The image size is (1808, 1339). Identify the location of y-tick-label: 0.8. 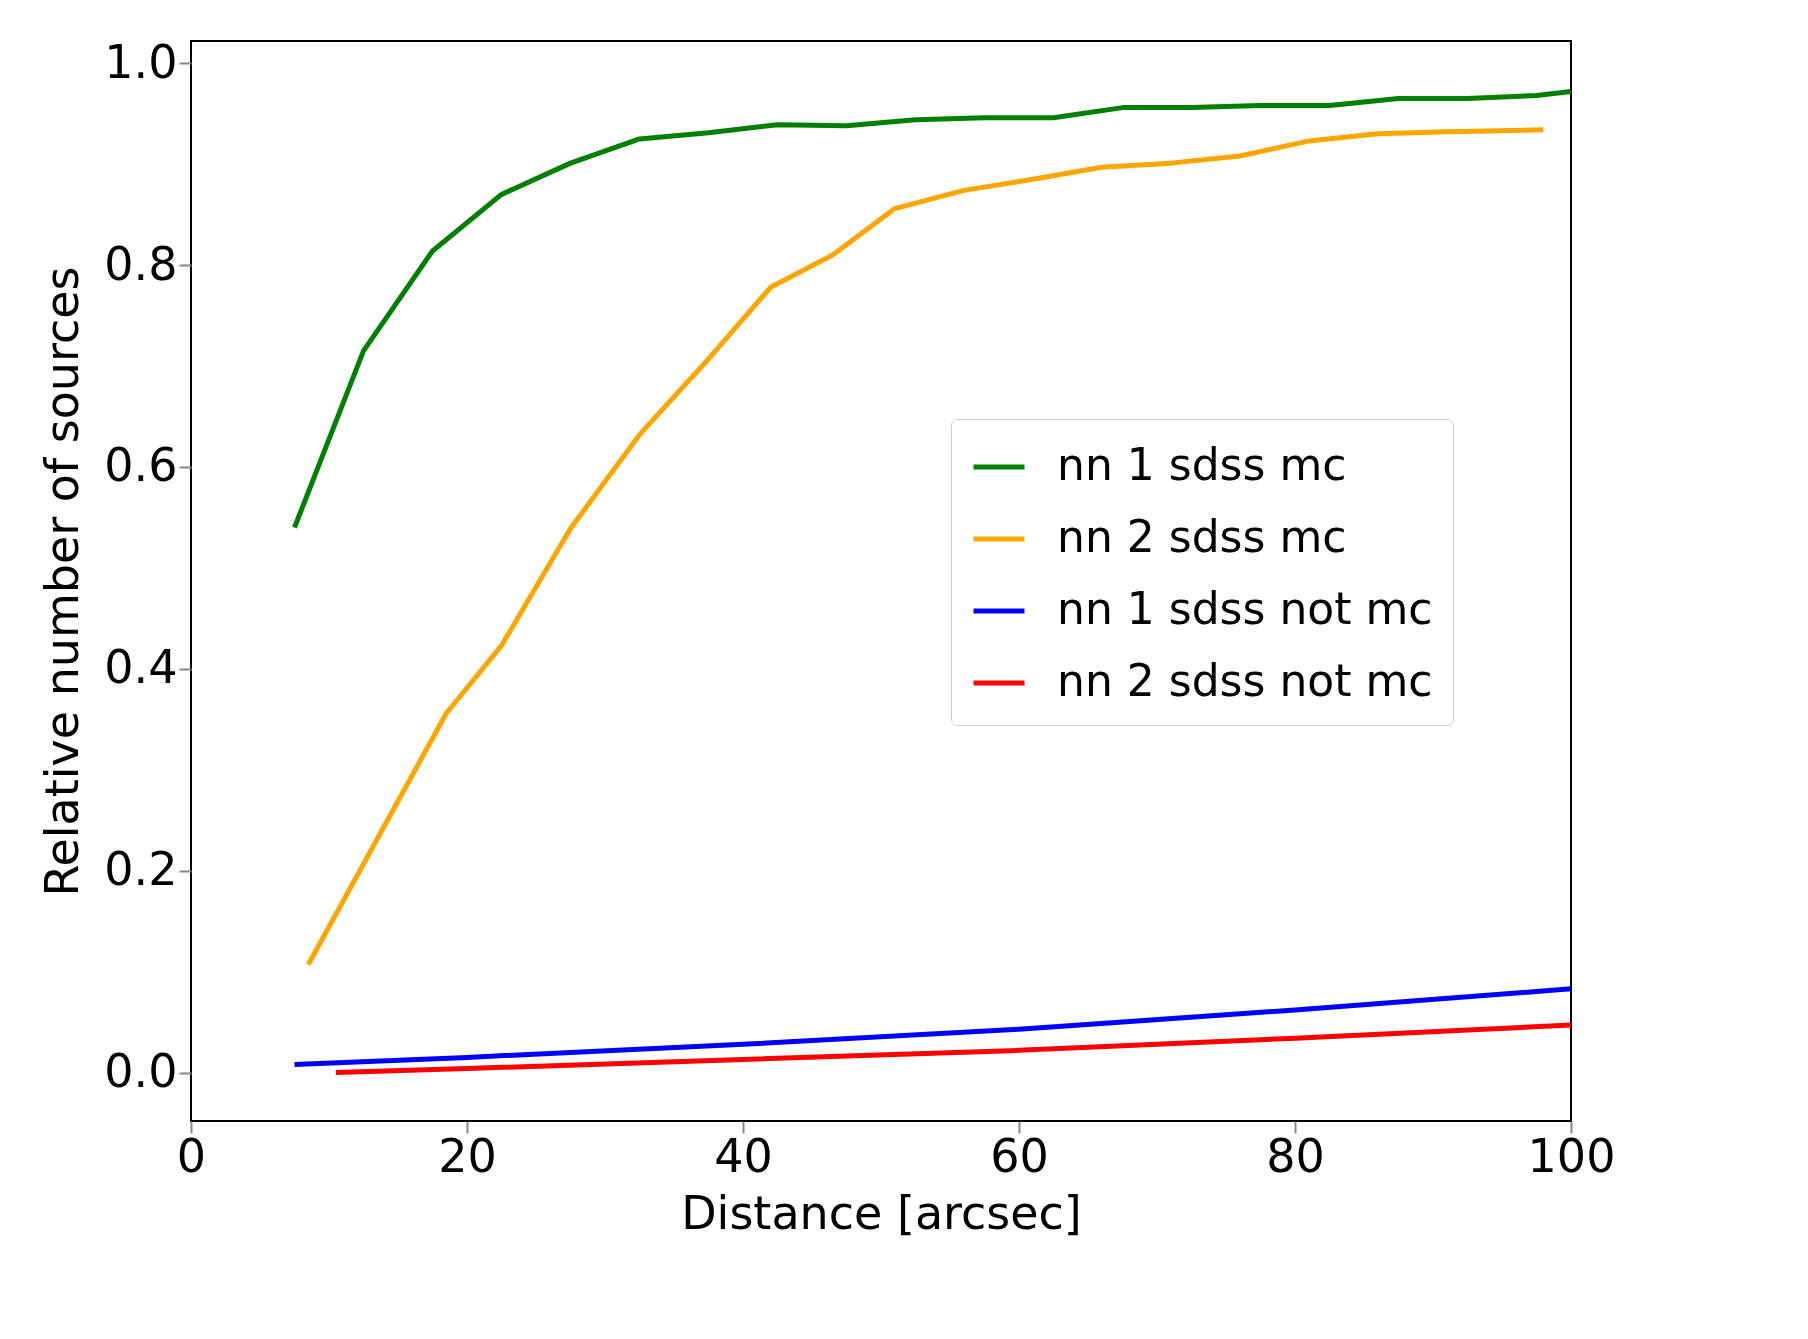
(141, 263).